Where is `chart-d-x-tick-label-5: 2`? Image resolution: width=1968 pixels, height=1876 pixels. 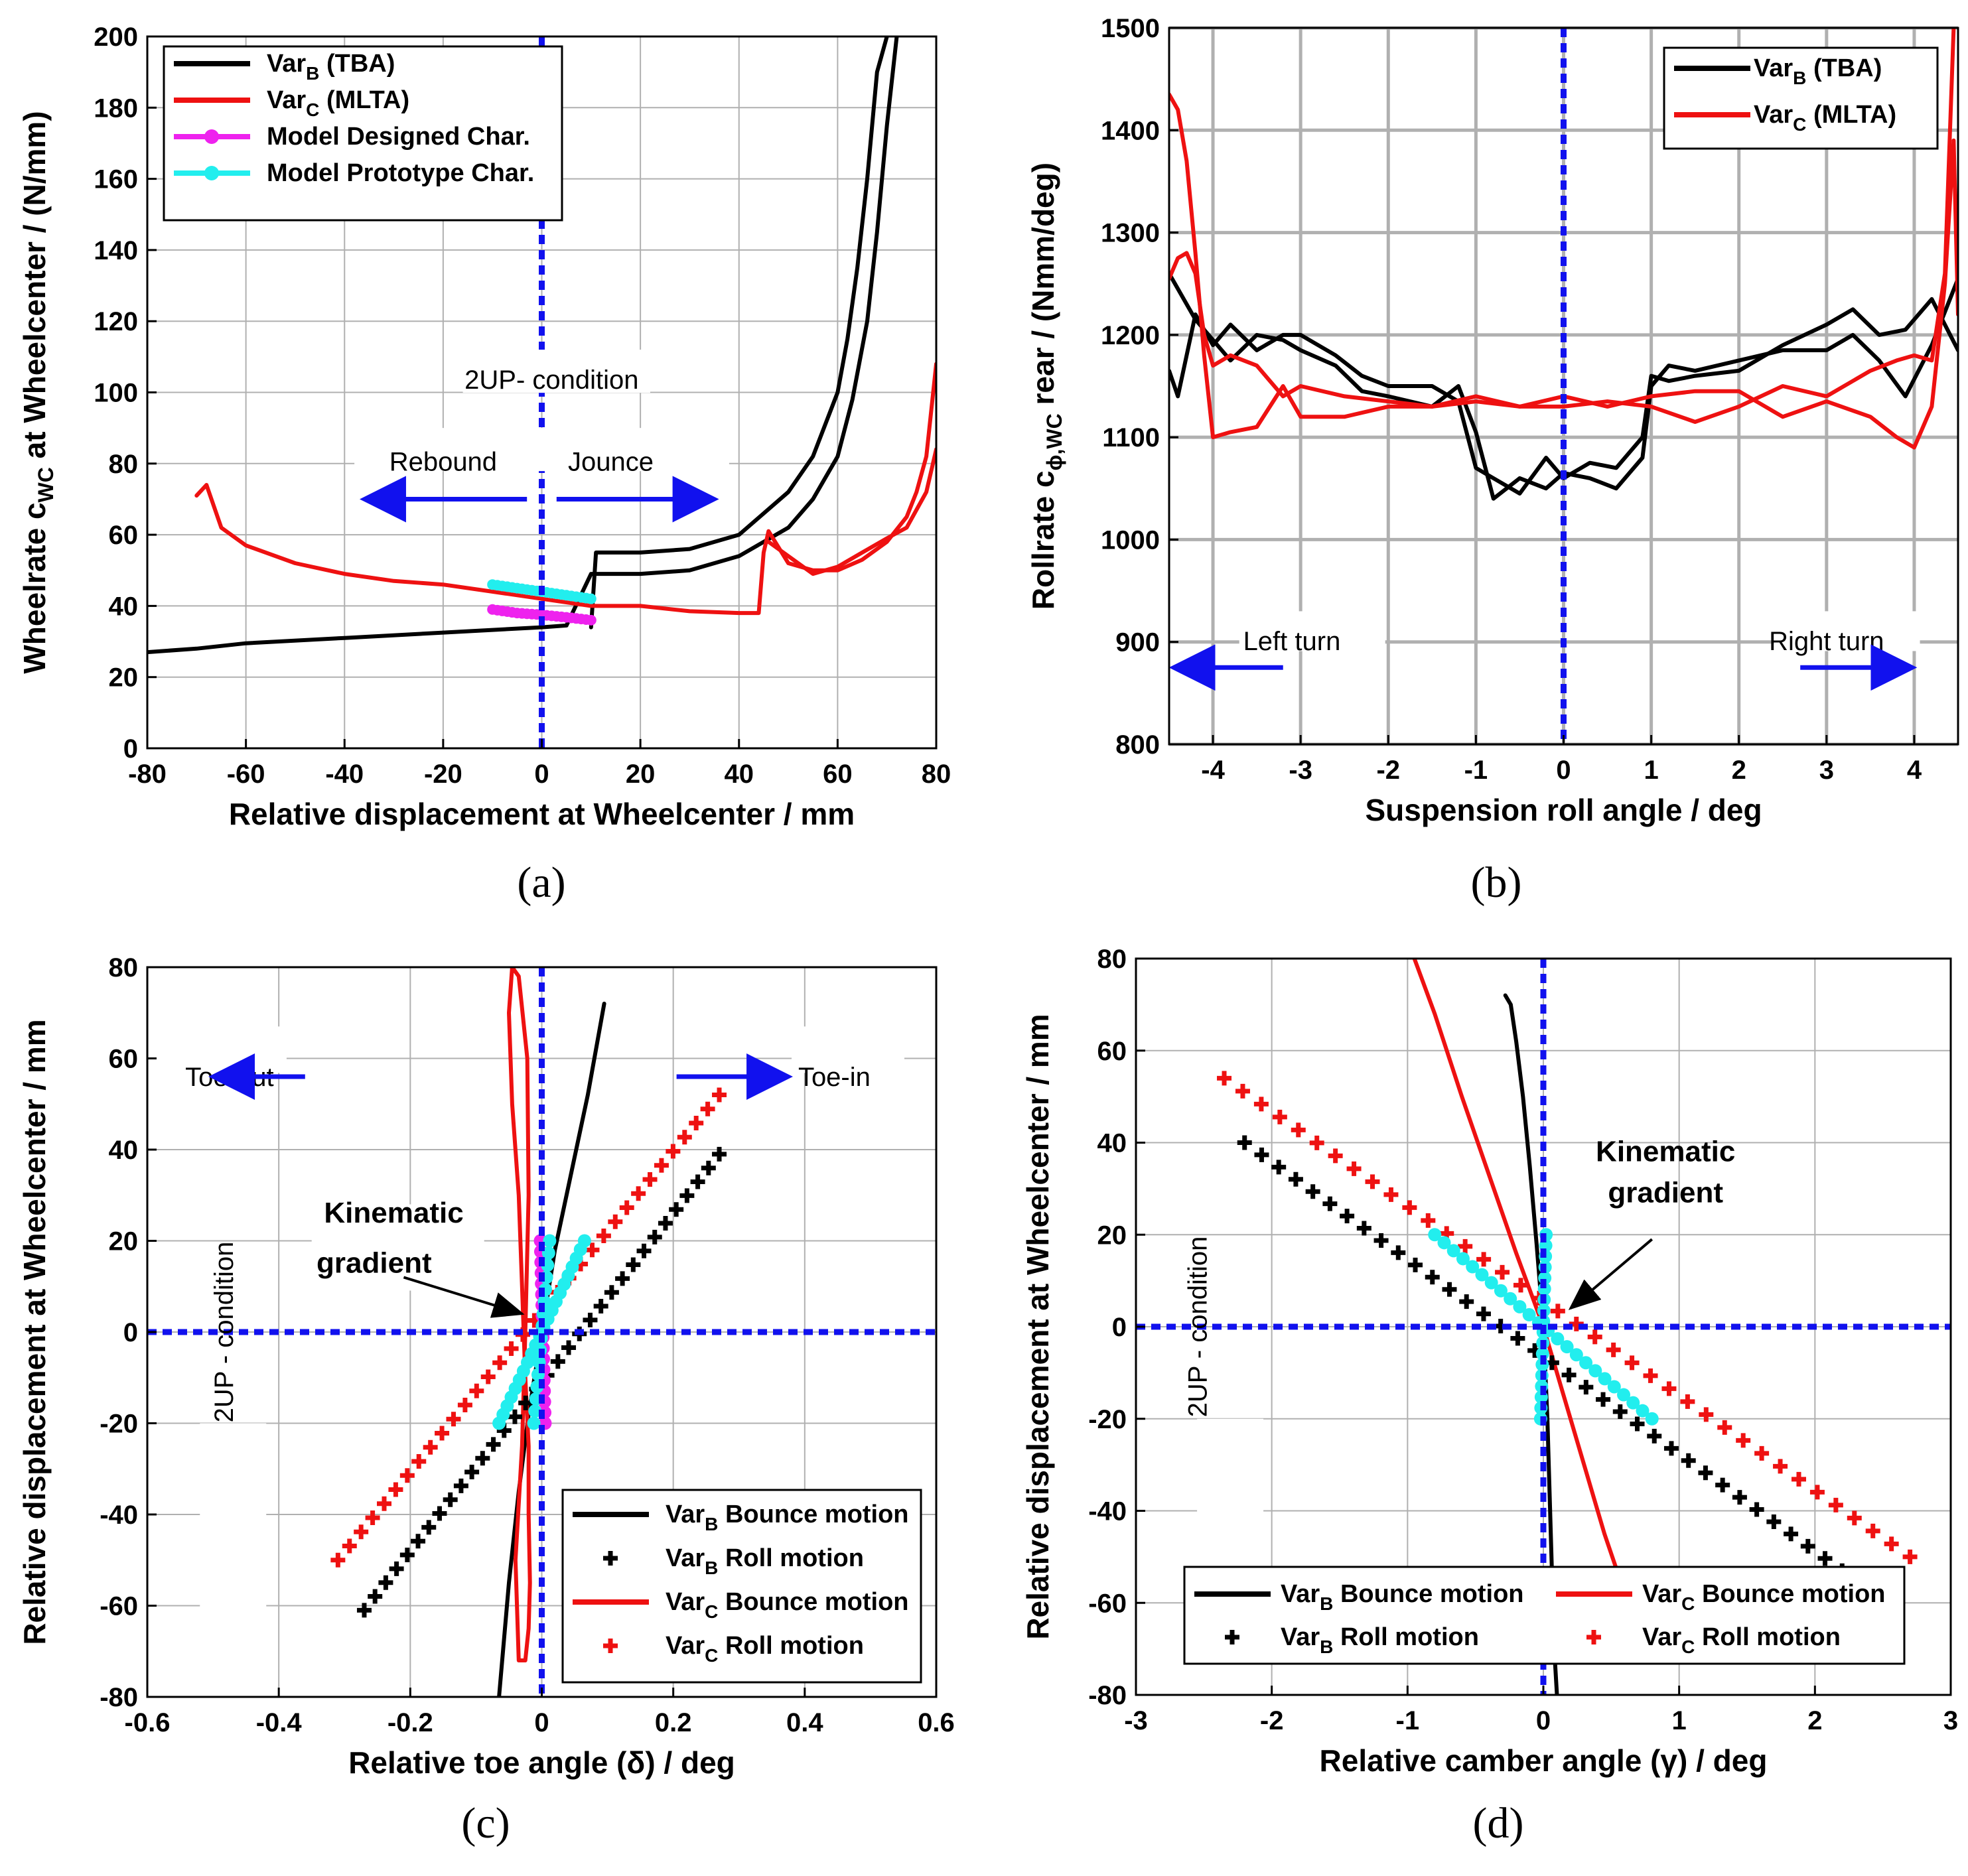
chart-d-x-tick-label-5: 2 is located at coordinates (1814, 1720).